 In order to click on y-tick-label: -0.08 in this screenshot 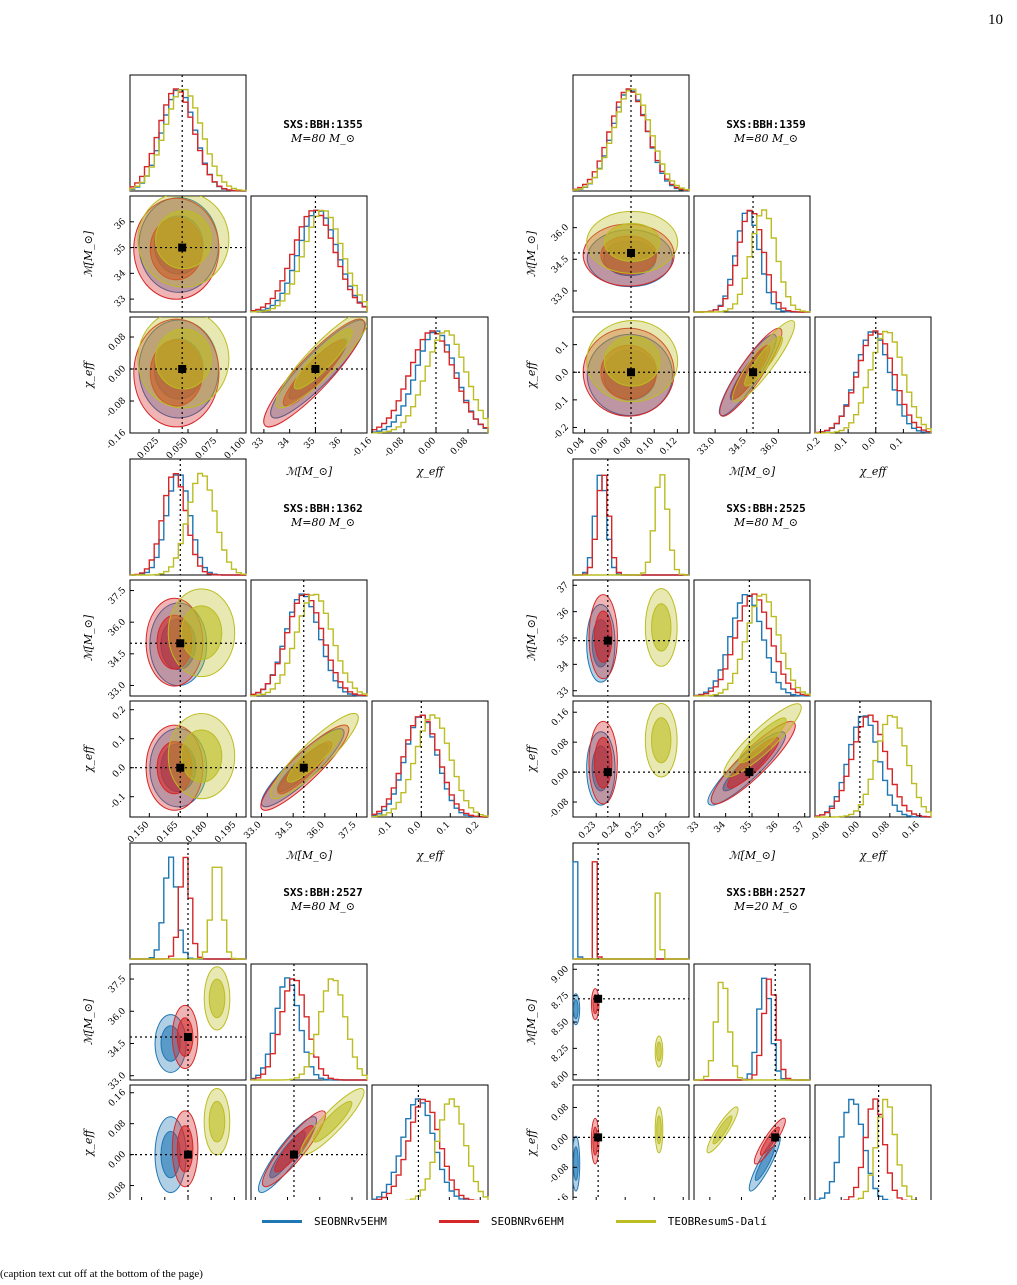, I will do `click(117, 1190)`.